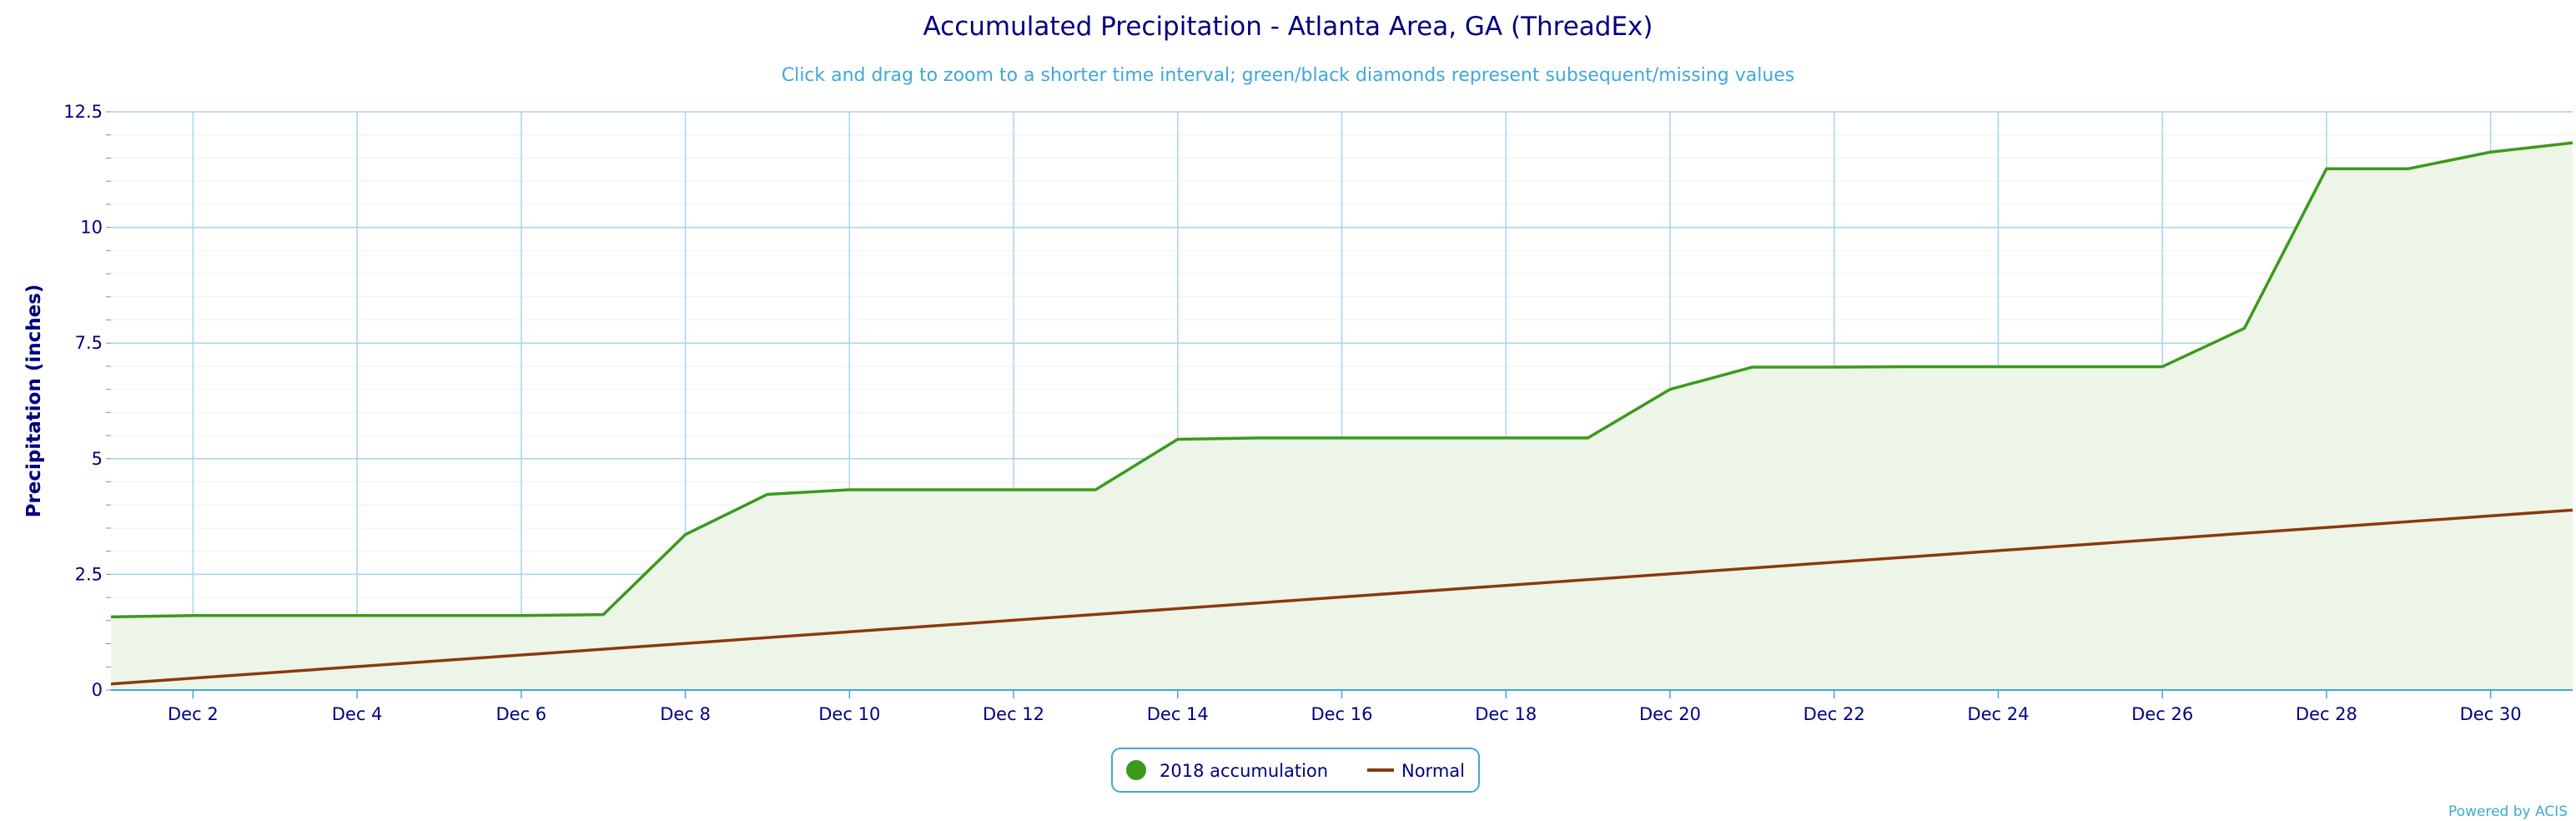 The width and height of the screenshot is (2576, 821). Describe the element at coordinates (1341, 714) in the screenshot. I see `x-tick-label: Dec 16` at that location.